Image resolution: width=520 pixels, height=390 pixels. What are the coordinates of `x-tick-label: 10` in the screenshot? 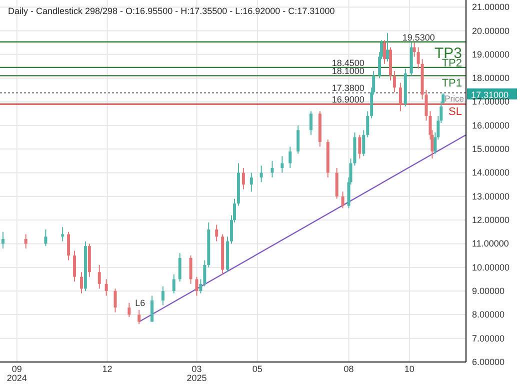 It's located at (409, 369).